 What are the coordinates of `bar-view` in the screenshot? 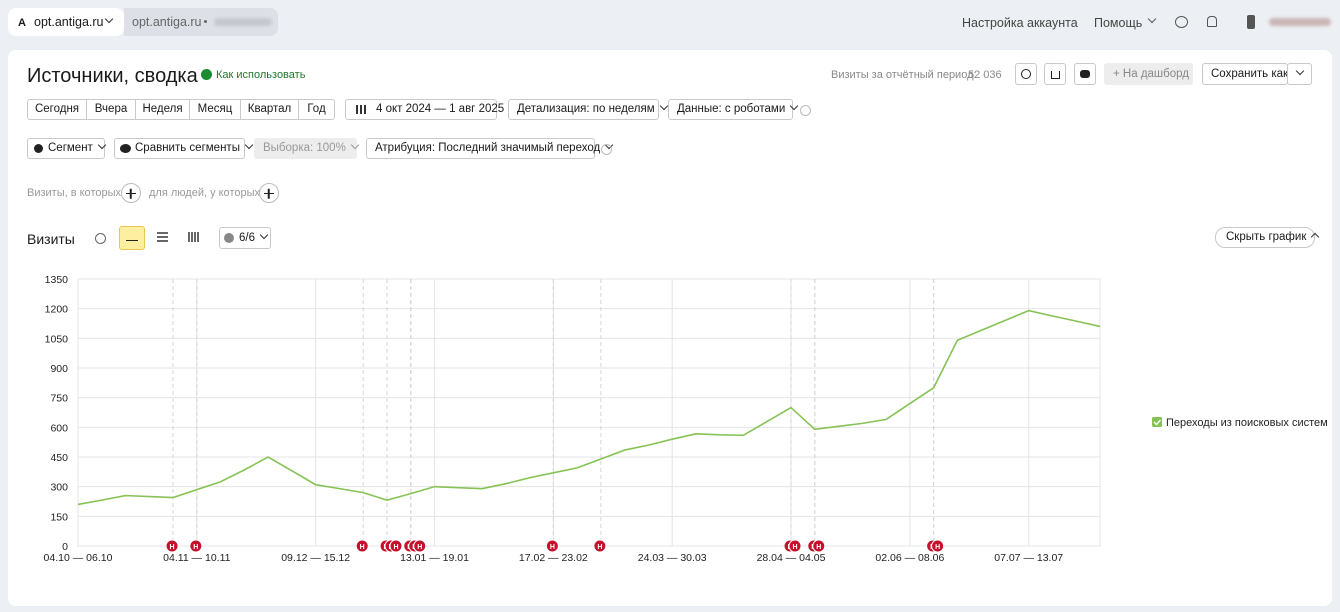 It's located at (193, 237).